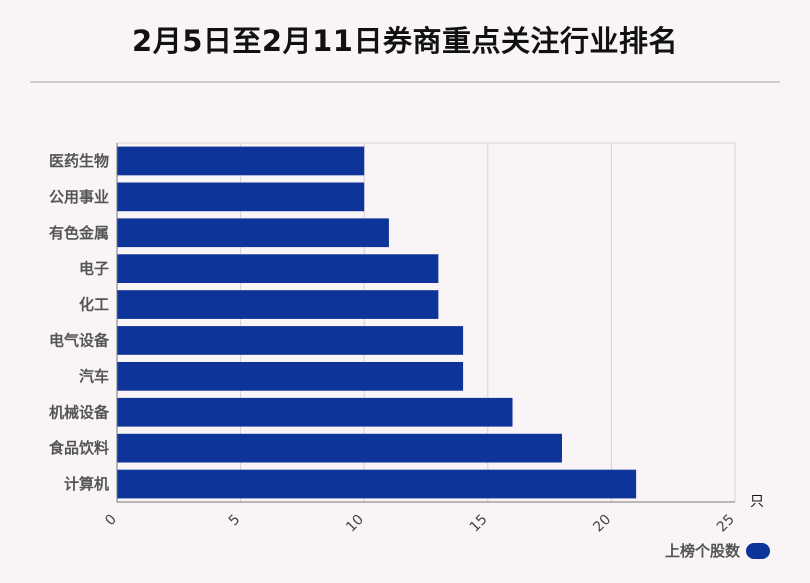 The height and width of the screenshot is (583, 810). What do you see at coordinates (86, 484) in the screenshot?
I see `category-label: 计算机` at bounding box center [86, 484].